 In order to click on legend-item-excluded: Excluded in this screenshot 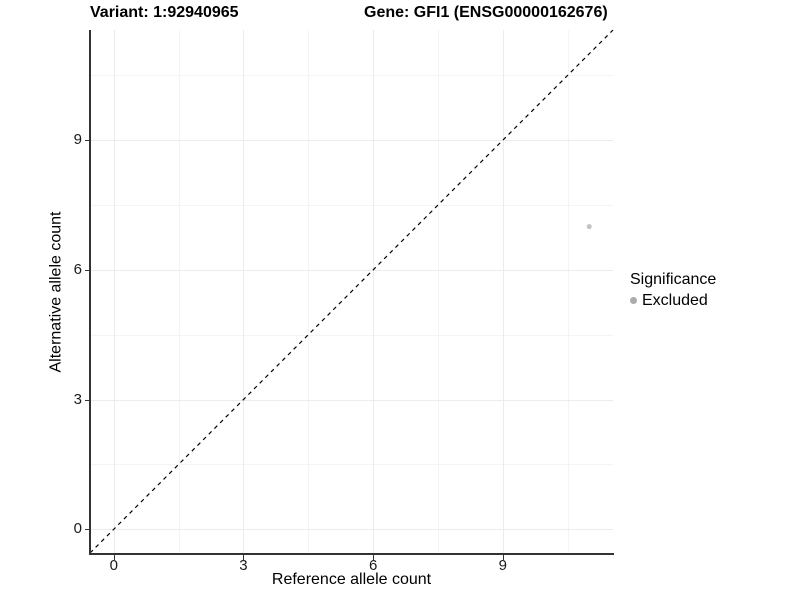, I will do `click(673, 300)`.